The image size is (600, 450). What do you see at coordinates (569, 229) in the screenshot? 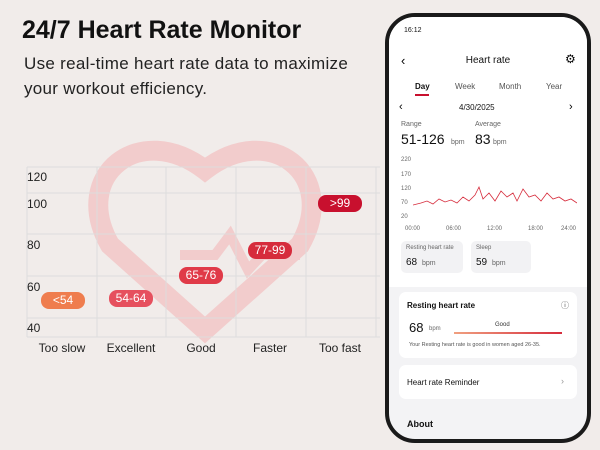
I see `chart-x: 24:00` at bounding box center [569, 229].